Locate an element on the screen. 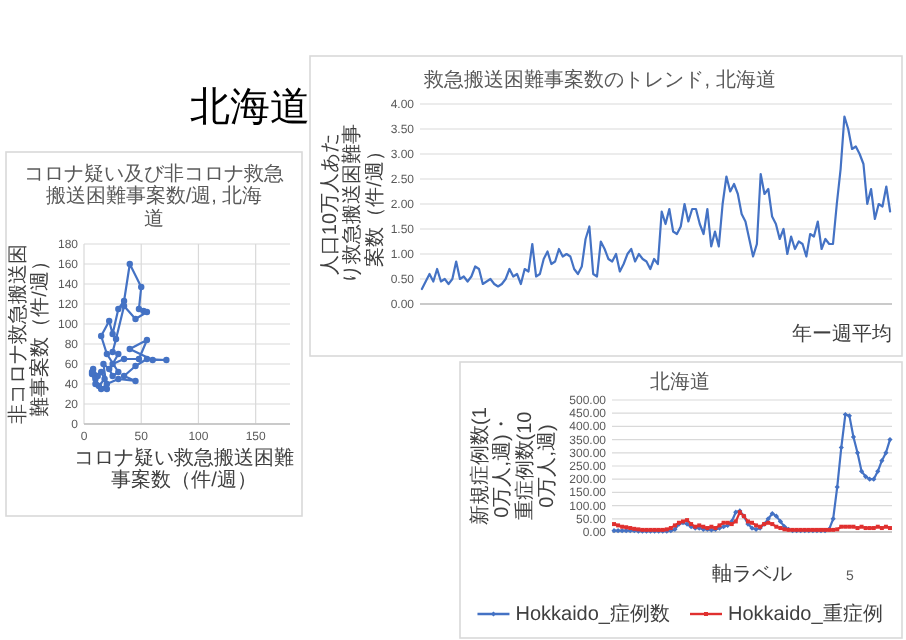  xlabel: 年ー週平均 is located at coordinates (842, 335).